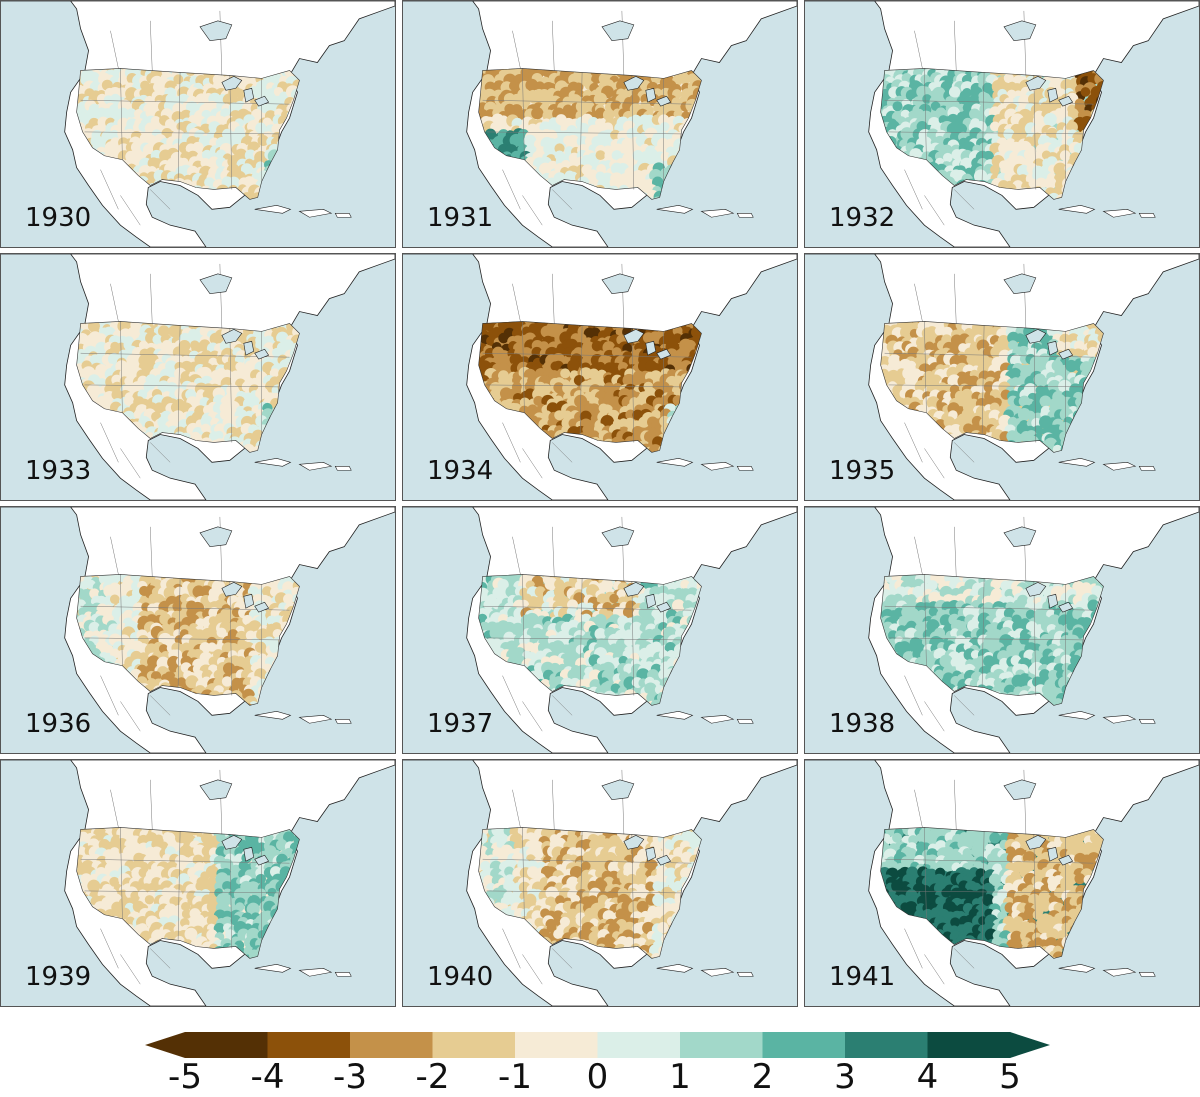 The image size is (1200, 1097). I want to click on colorbar-bar, so click(597, 1045).